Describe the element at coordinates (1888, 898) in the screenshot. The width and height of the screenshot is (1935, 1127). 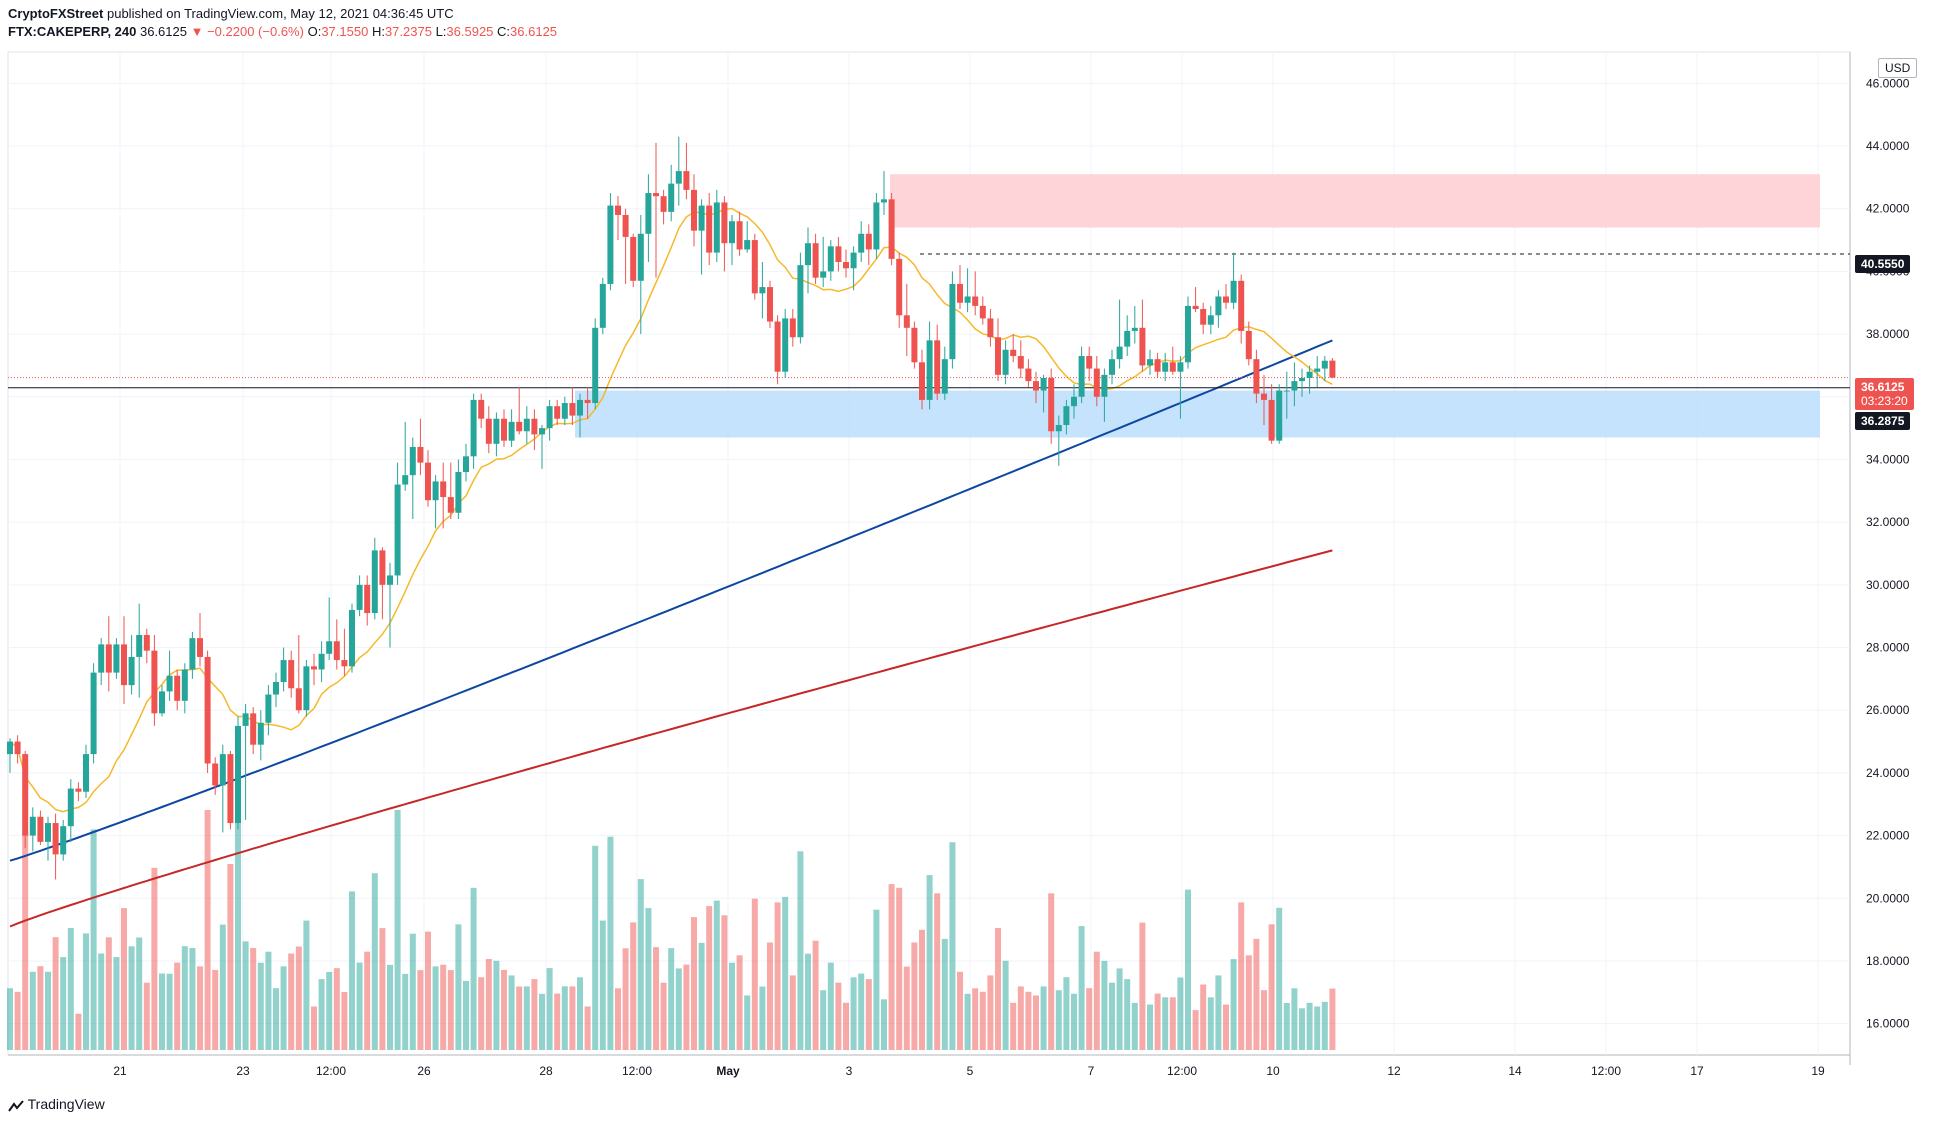
I see `y-tick-label: 20.0000` at that location.